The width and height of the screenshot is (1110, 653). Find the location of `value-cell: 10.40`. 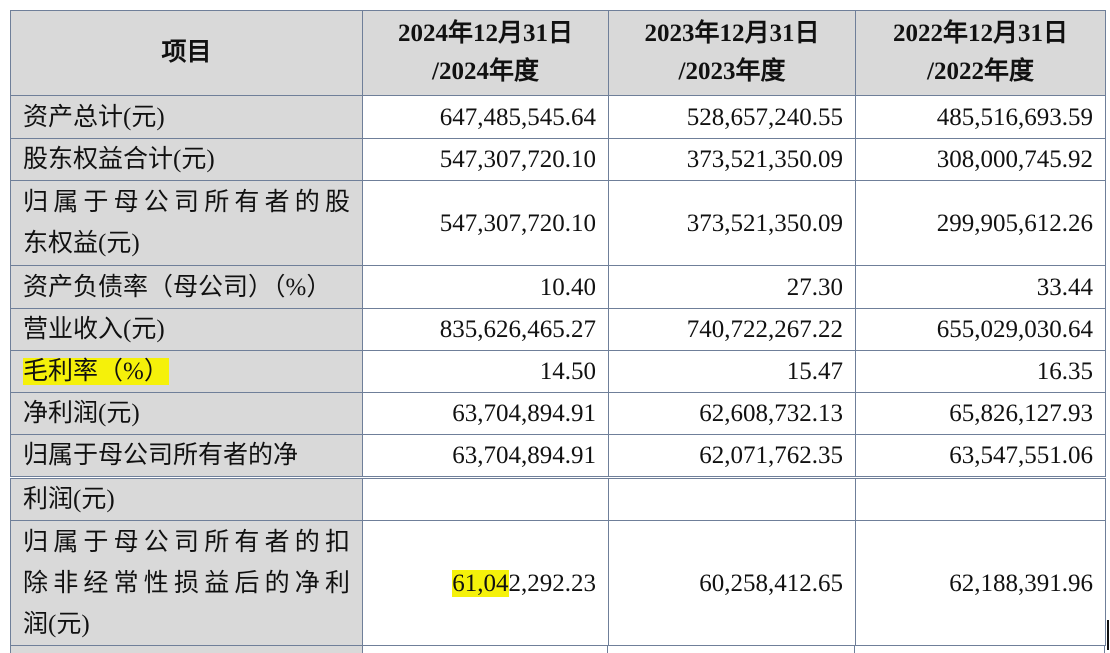

value-cell: 10.40 is located at coordinates (485, 287).